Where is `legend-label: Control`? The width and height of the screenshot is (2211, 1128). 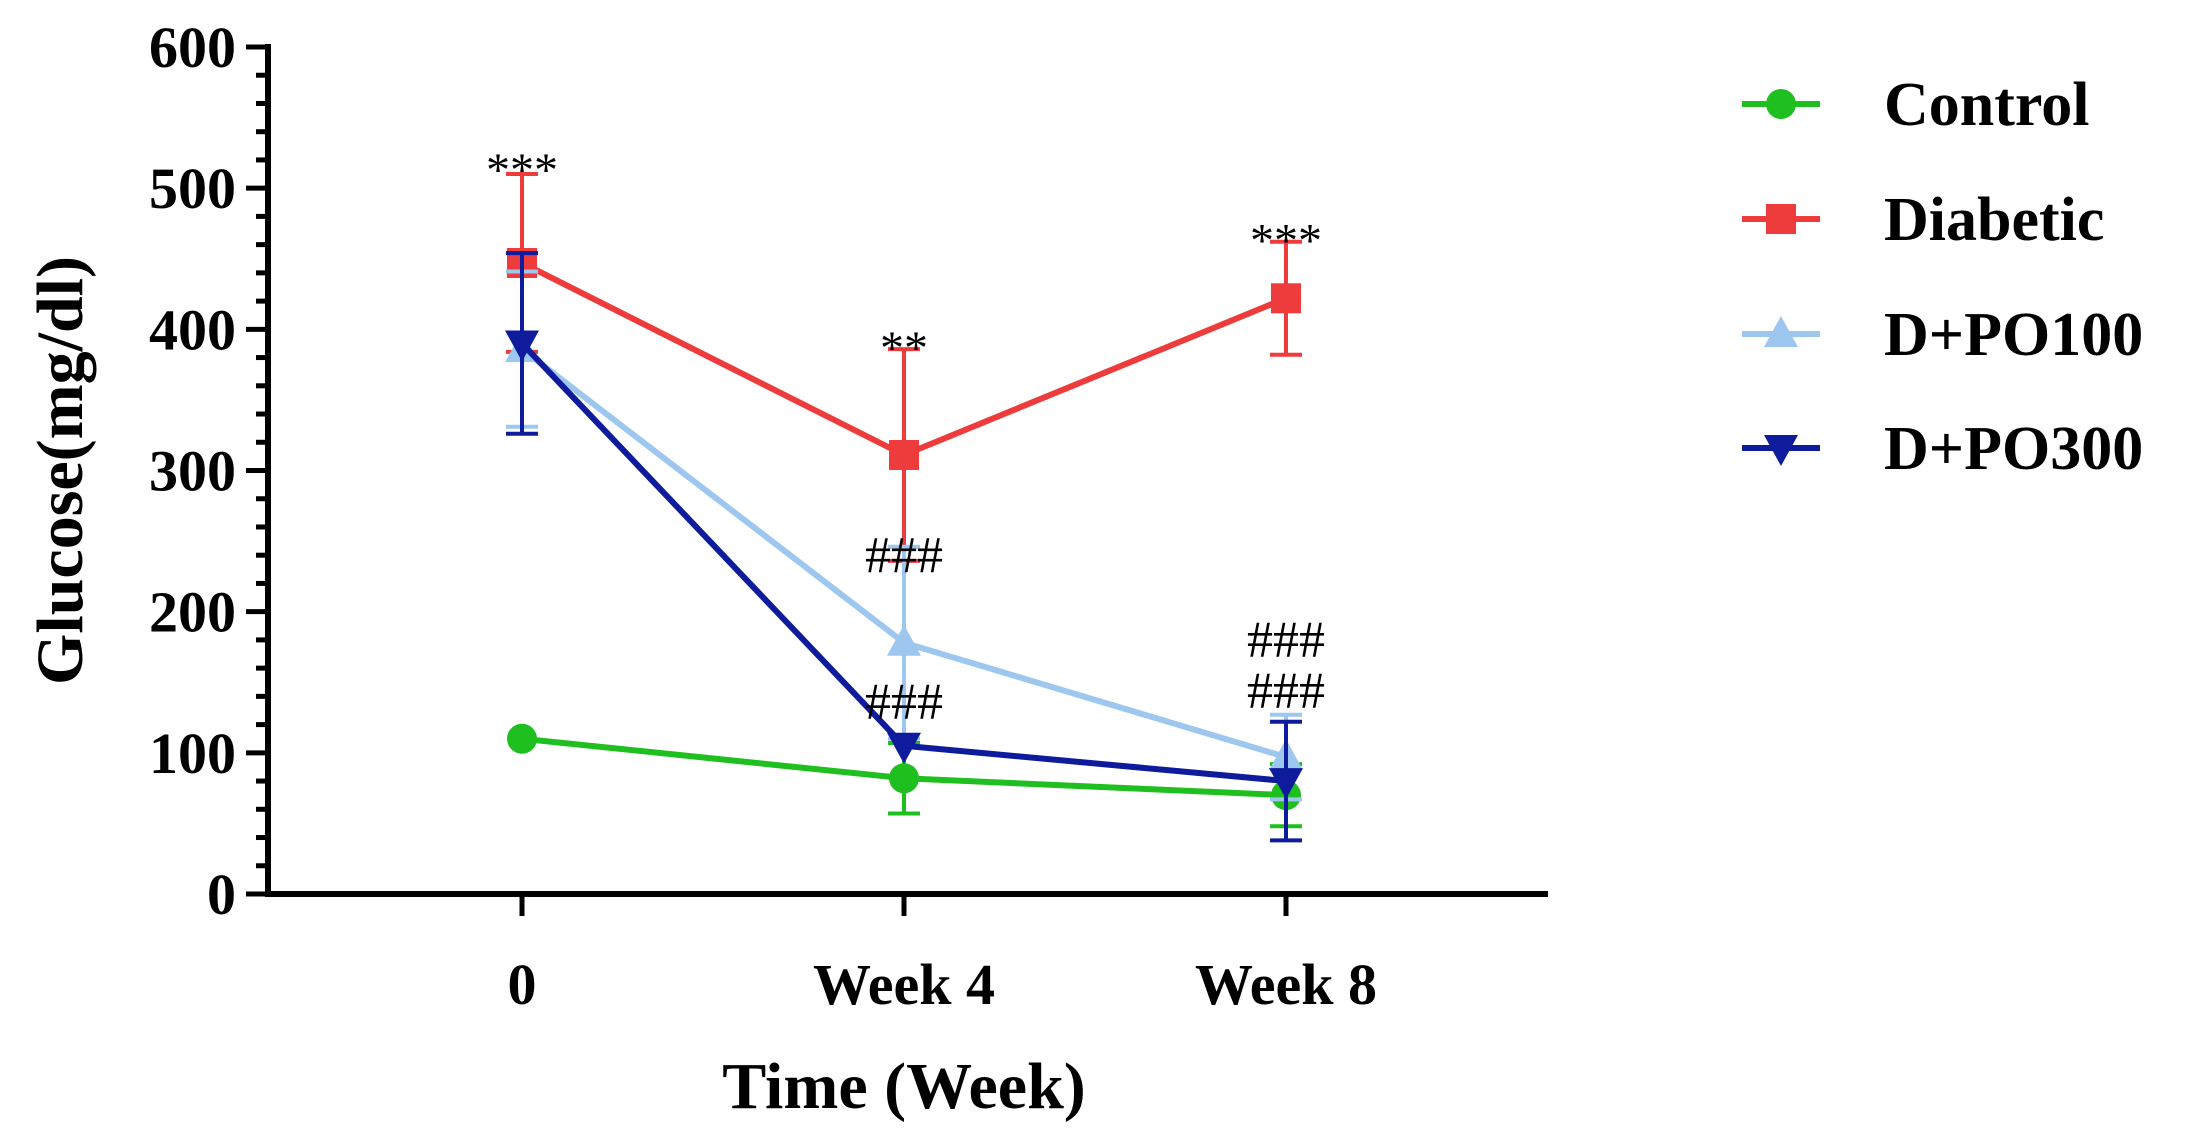
legend-label: Control is located at coordinates (1987, 105).